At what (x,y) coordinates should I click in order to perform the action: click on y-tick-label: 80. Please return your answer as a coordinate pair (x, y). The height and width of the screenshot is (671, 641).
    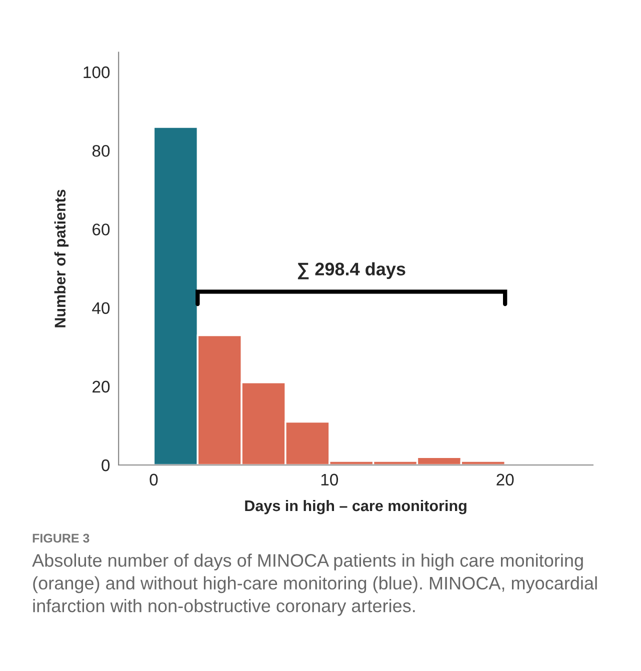
    Looking at the image, I should click on (101, 150).